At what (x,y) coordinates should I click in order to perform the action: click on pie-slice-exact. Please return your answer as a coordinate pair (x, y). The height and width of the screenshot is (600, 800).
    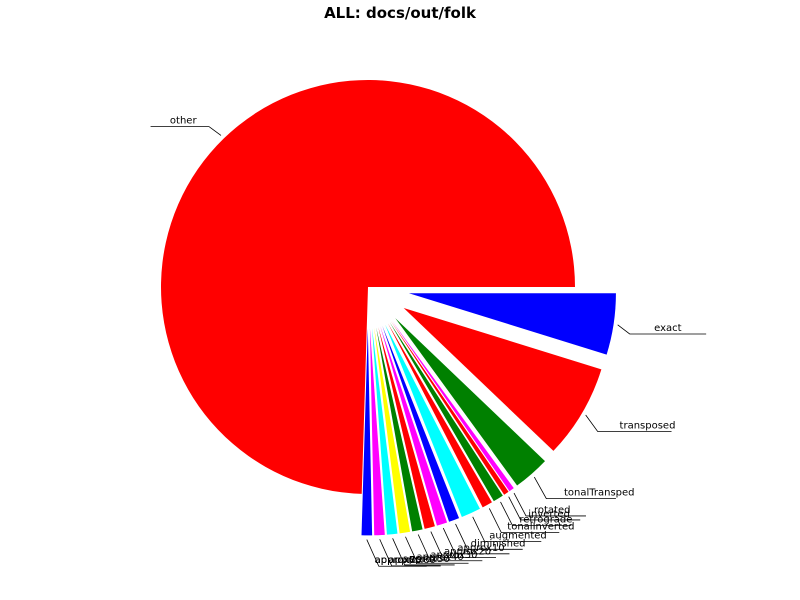
    Looking at the image, I should click on (512, 324).